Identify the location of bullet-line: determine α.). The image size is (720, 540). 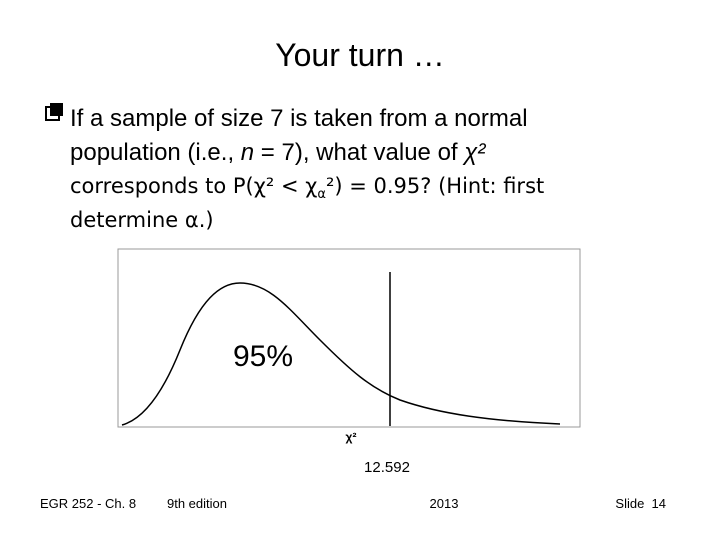
(142, 220).